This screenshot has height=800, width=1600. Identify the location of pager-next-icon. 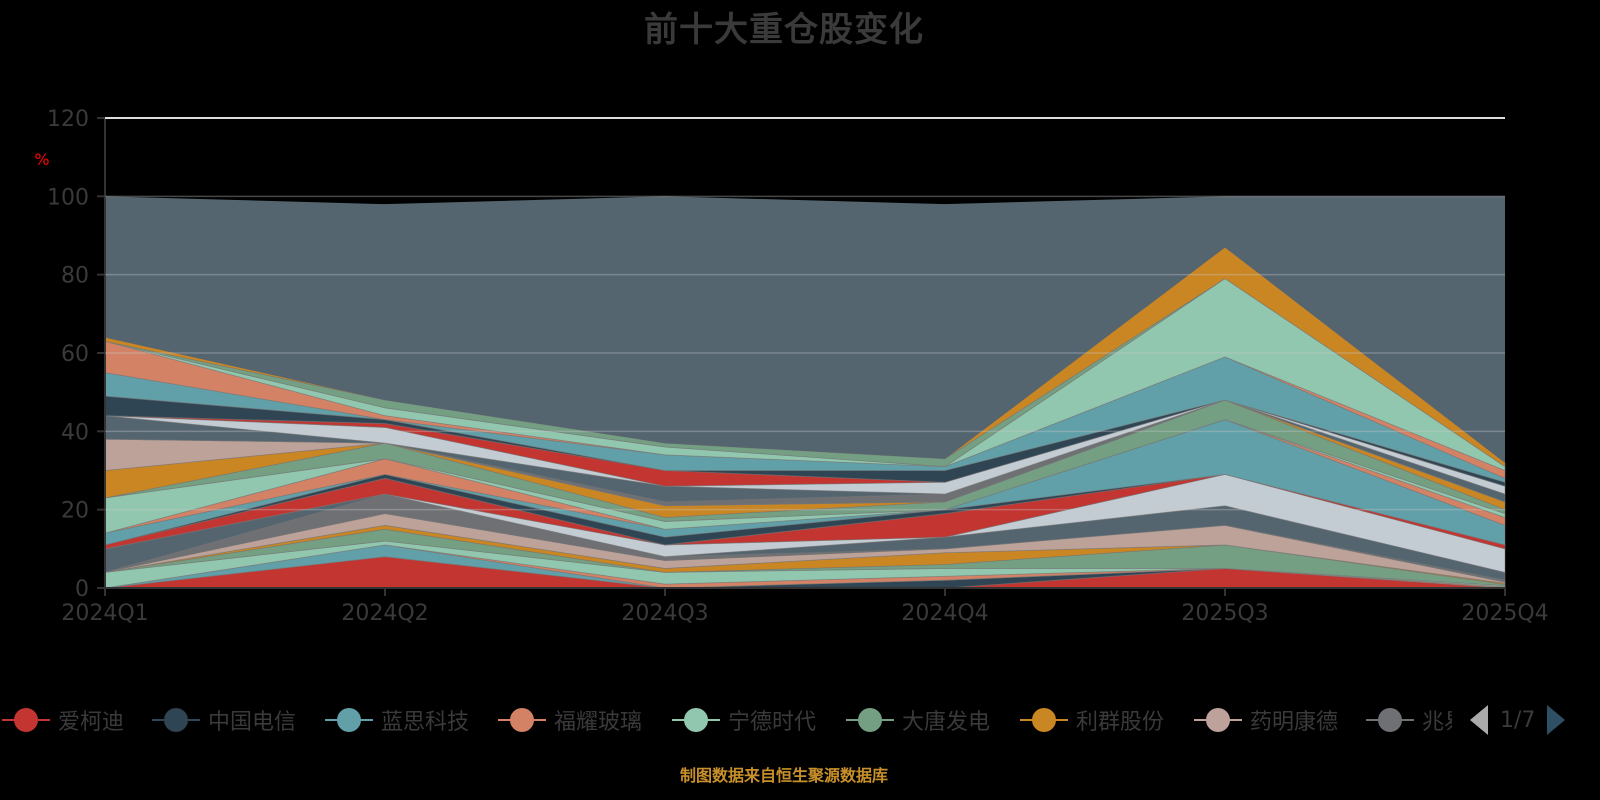
(1556, 720).